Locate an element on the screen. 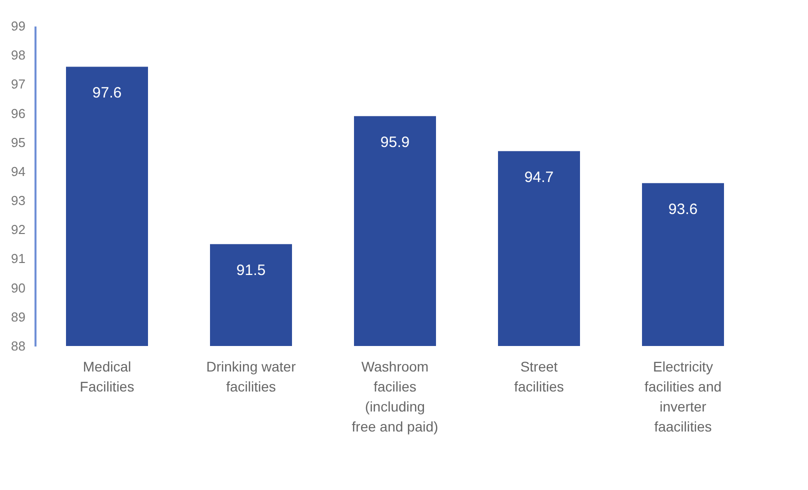 The width and height of the screenshot is (808, 490). data-label: 93.6 is located at coordinates (683, 209).